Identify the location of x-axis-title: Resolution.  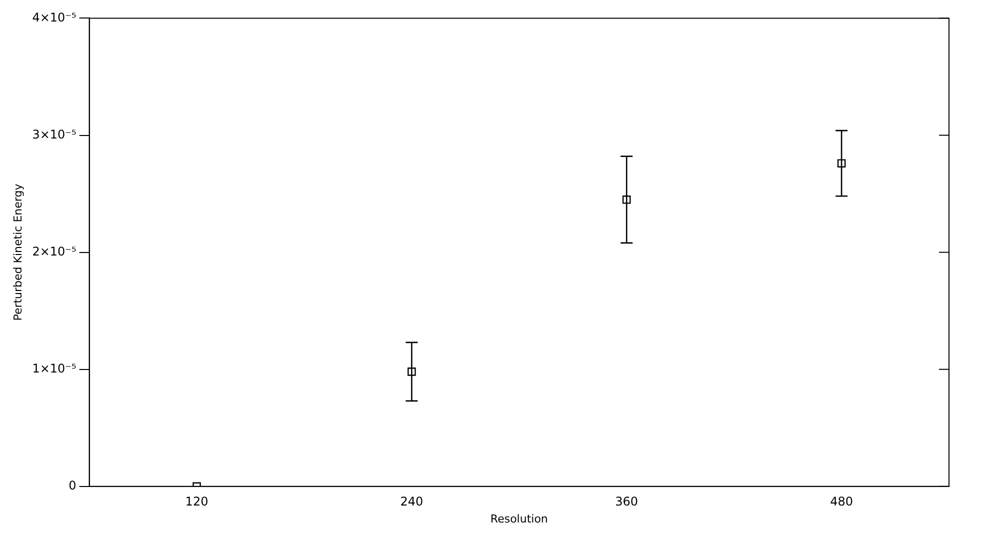
(519, 519).